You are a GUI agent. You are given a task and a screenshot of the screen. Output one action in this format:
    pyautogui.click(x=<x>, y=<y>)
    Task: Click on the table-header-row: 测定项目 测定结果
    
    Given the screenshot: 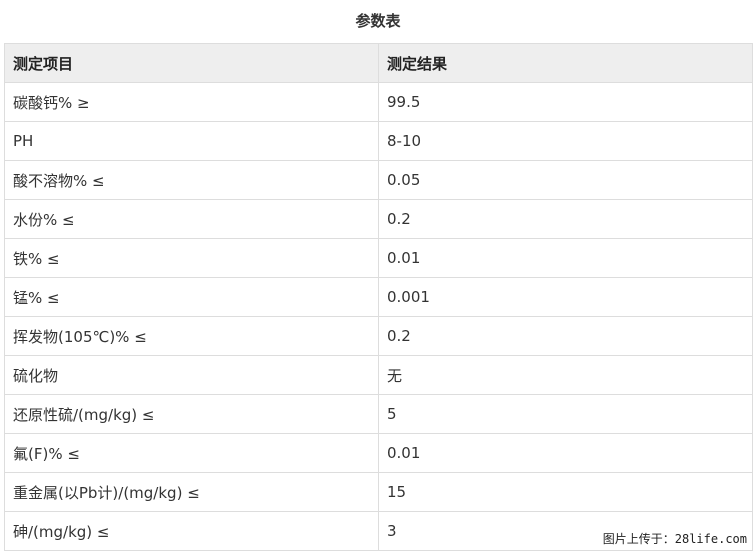 What is the action you would take?
    pyautogui.click(x=378, y=63)
    